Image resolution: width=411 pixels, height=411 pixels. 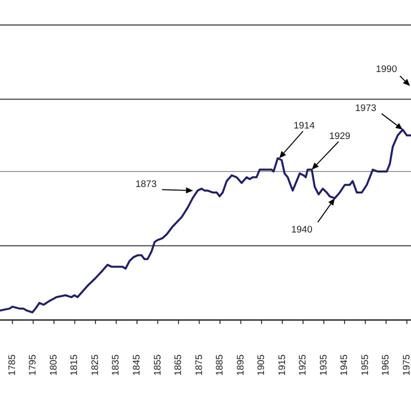 I want to click on annotation: 1940, so click(x=301, y=230).